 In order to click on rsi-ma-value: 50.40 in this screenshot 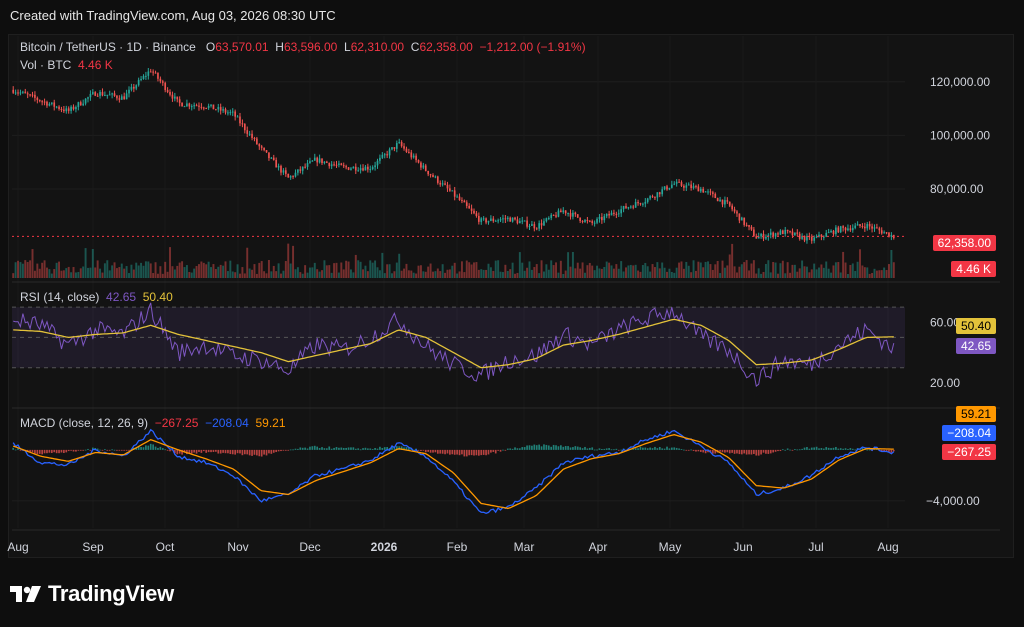, I will do `click(157, 297)`.